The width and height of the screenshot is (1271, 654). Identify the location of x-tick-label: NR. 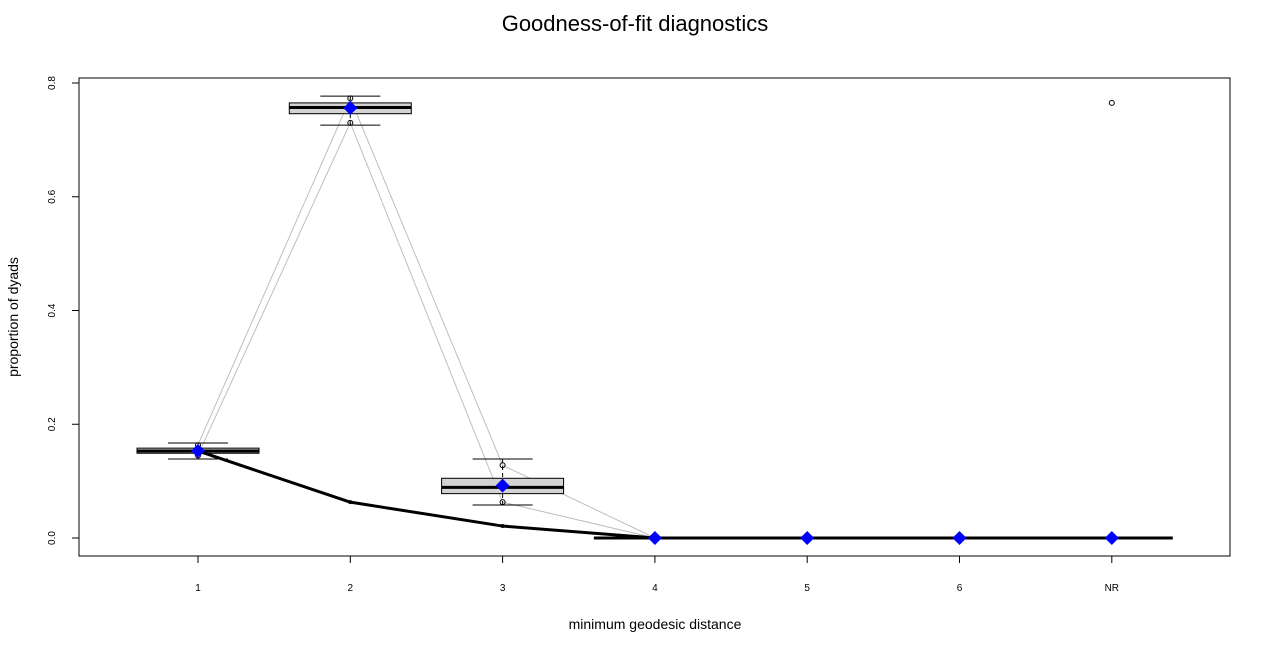
(1112, 588).